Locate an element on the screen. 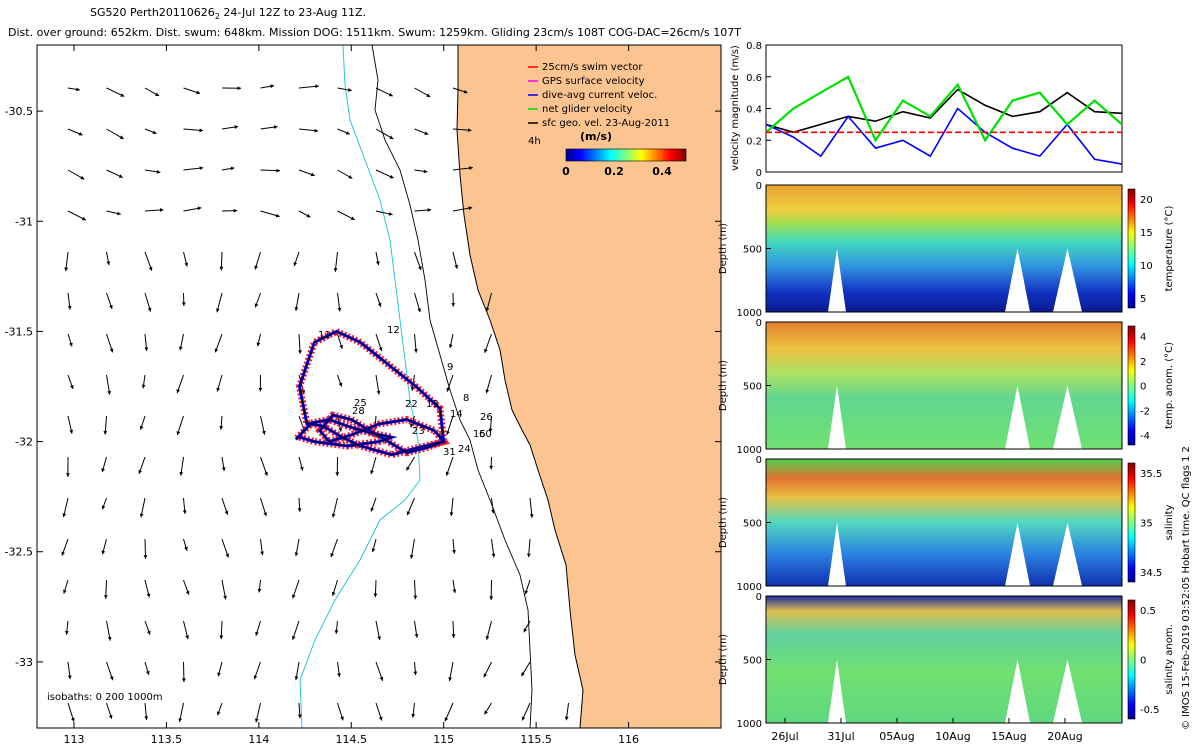 This screenshot has width=1200, height=750. colorbar-label: temp. anom. (°C) is located at coordinates (1169, 385).